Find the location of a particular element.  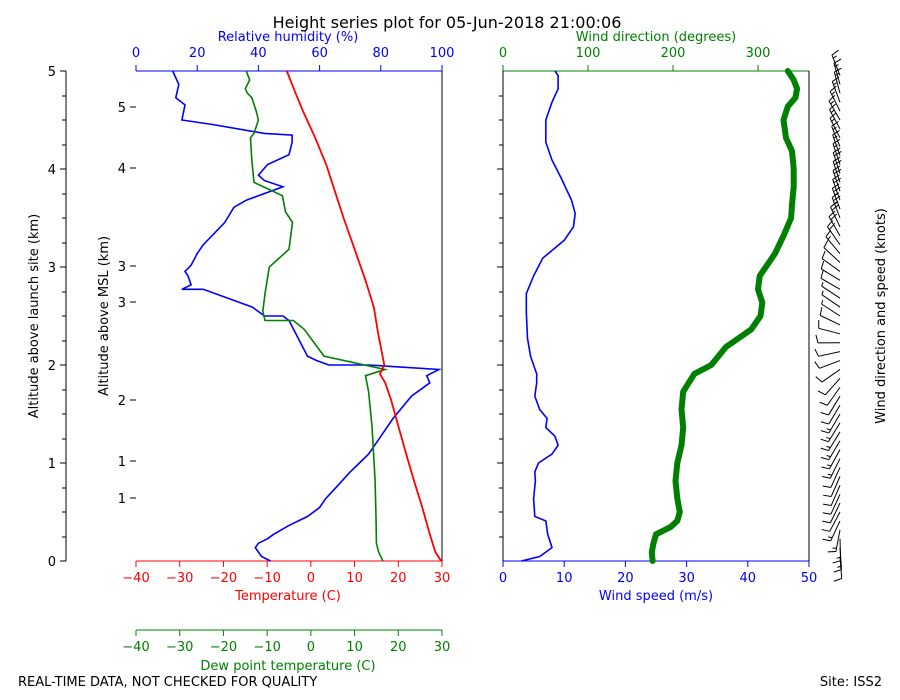

inner-altitude-label: Altitude above MSL (km) is located at coordinates (104, 316).